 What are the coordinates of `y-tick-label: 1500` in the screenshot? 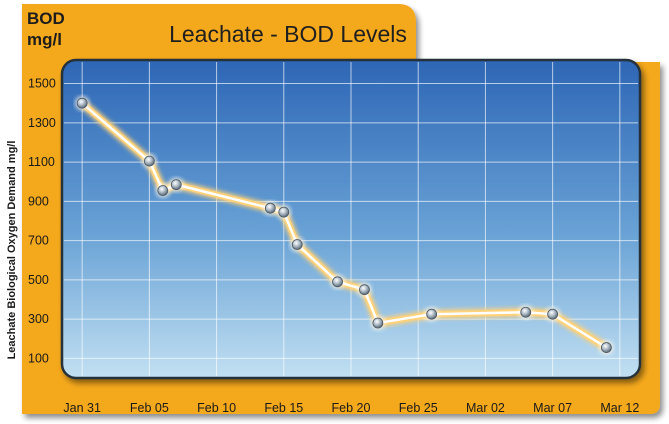 It's located at (42, 84).